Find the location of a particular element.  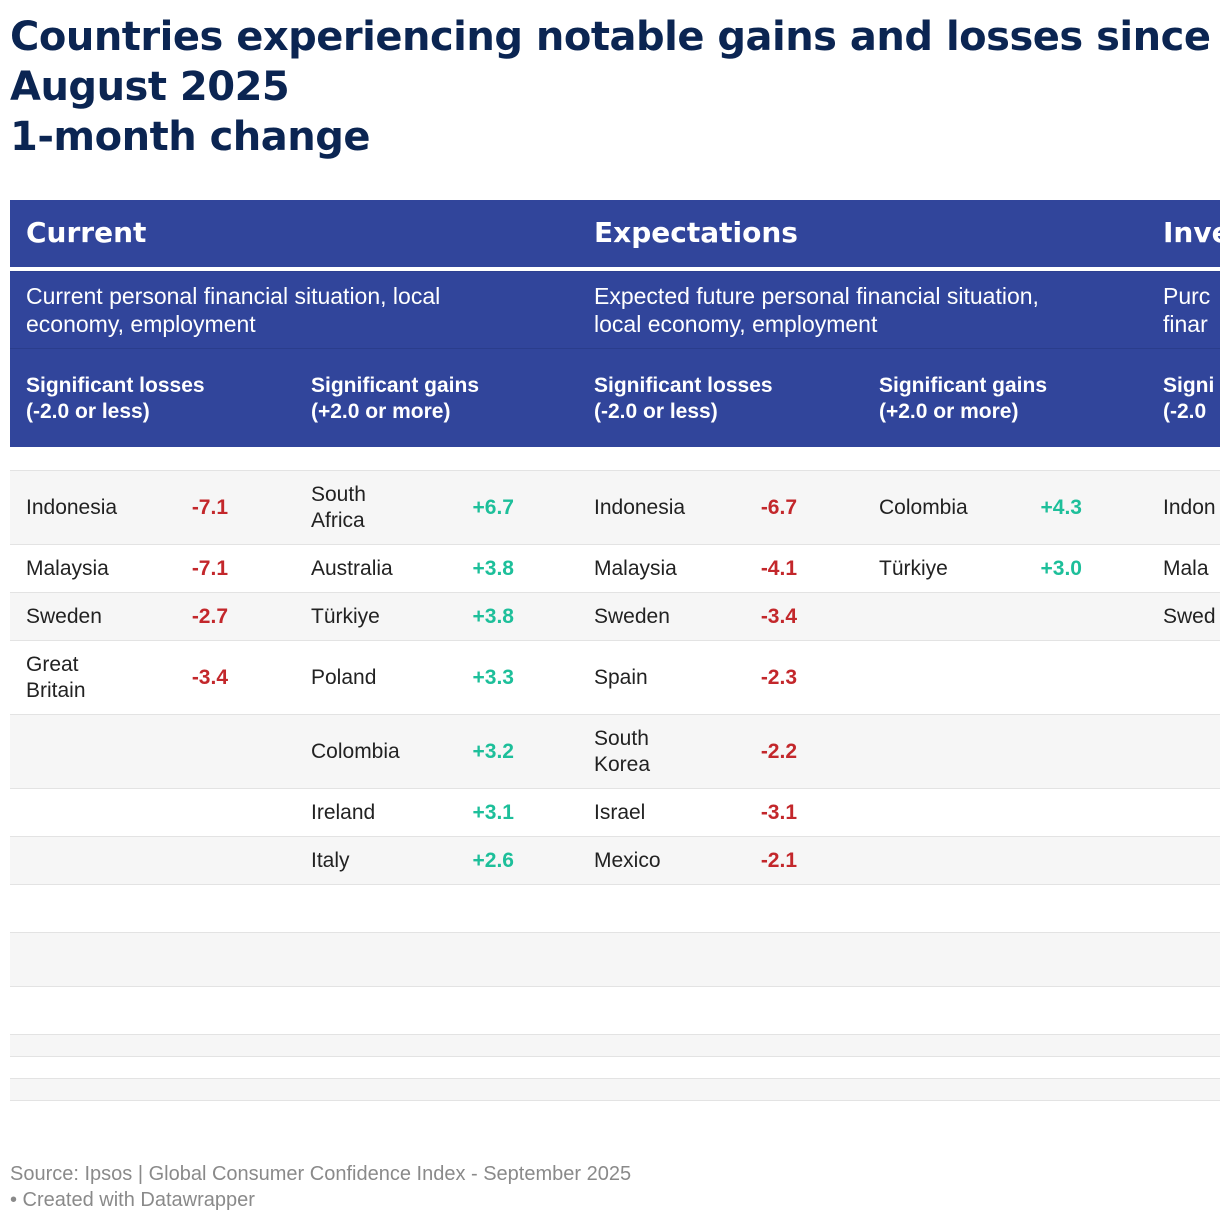

change-value: -2.3 is located at coordinates (778, 677).